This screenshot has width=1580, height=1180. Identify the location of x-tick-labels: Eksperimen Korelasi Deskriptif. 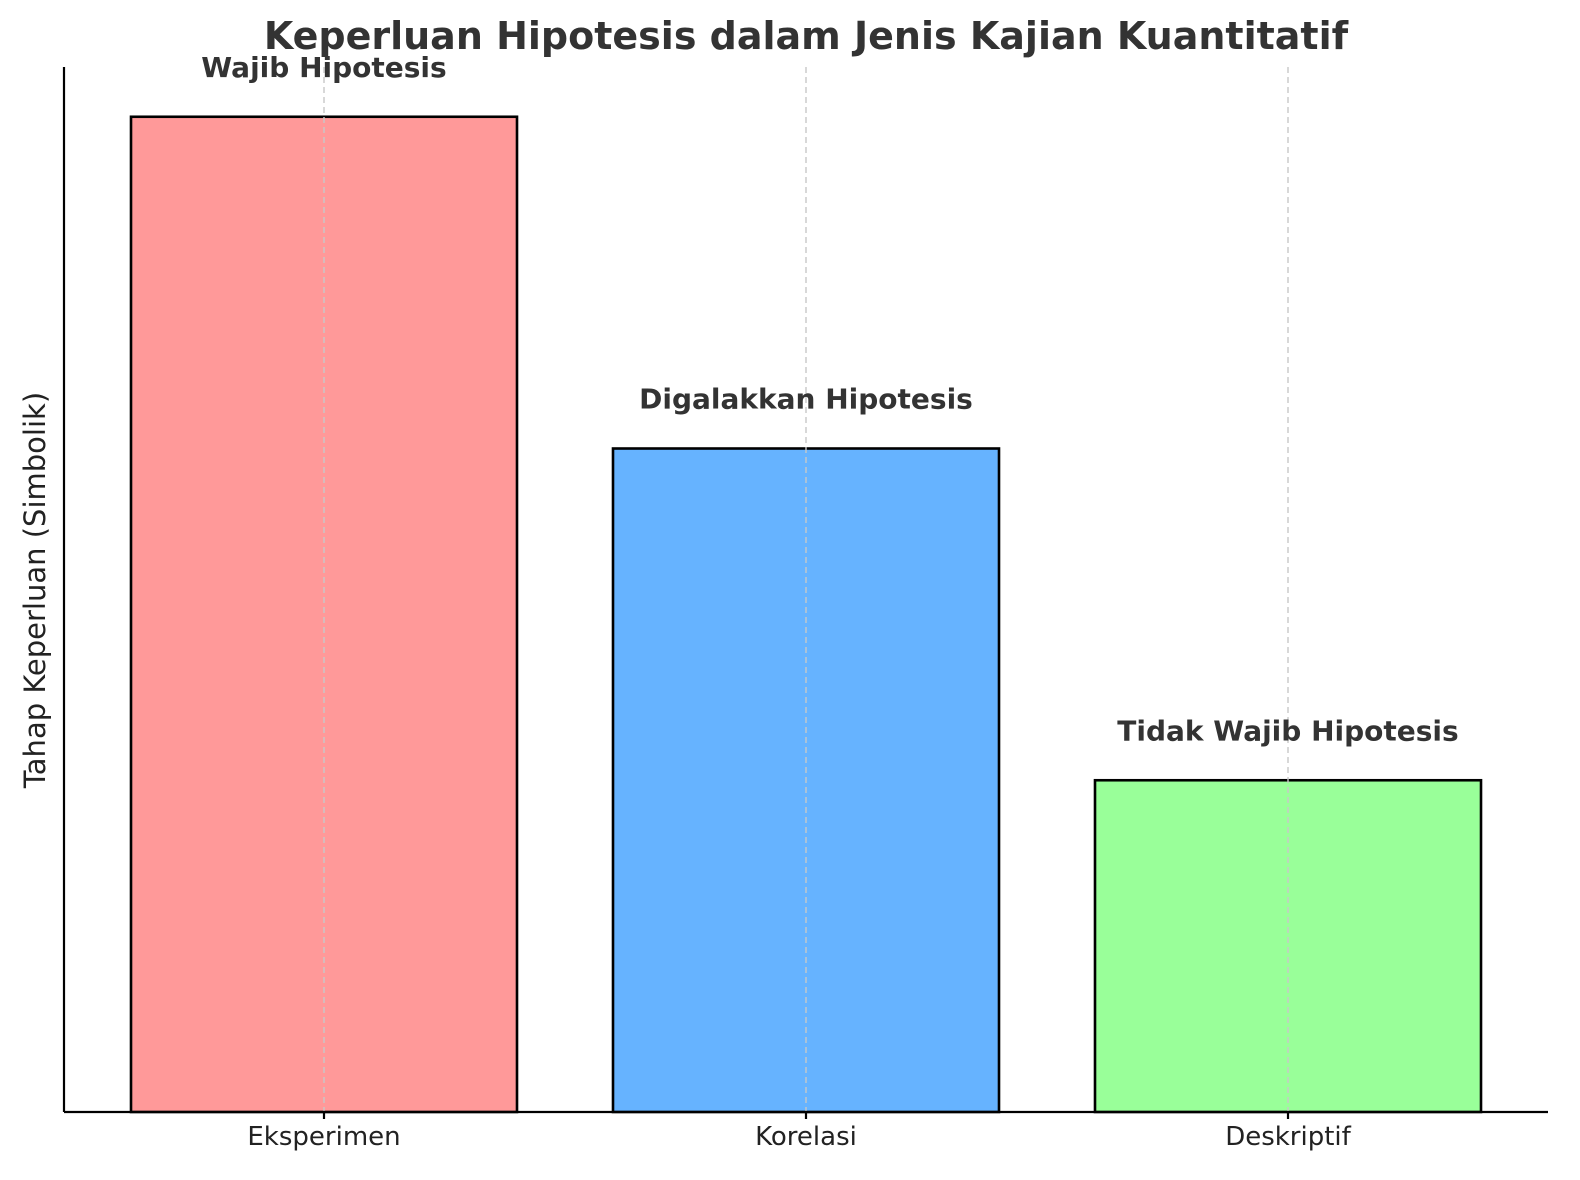
(799, 1132).